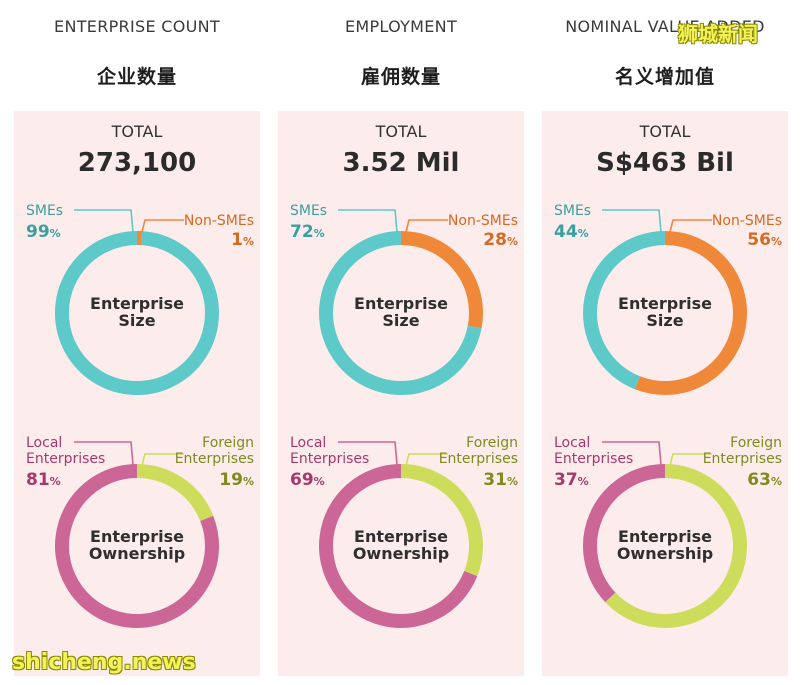 The image size is (800, 685). What do you see at coordinates (759, 240) in the screenshot?
I see `slice-value-number: 56` at bounding box center [759, 240].